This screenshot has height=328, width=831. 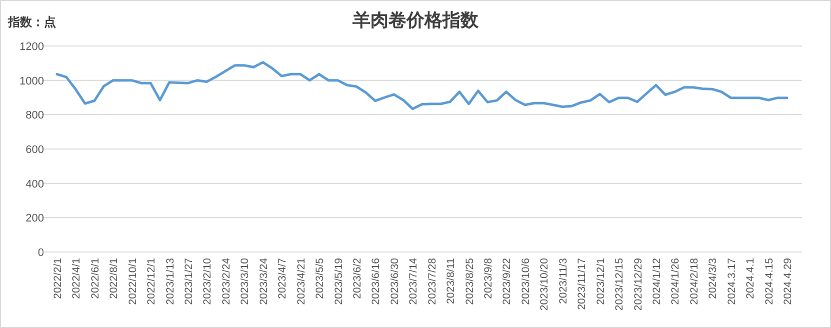 What do you see at coordinates (600, 281) in the screenshot?
I see `x-tick-label: 2023/12/1` at bounding box center [600, 281].